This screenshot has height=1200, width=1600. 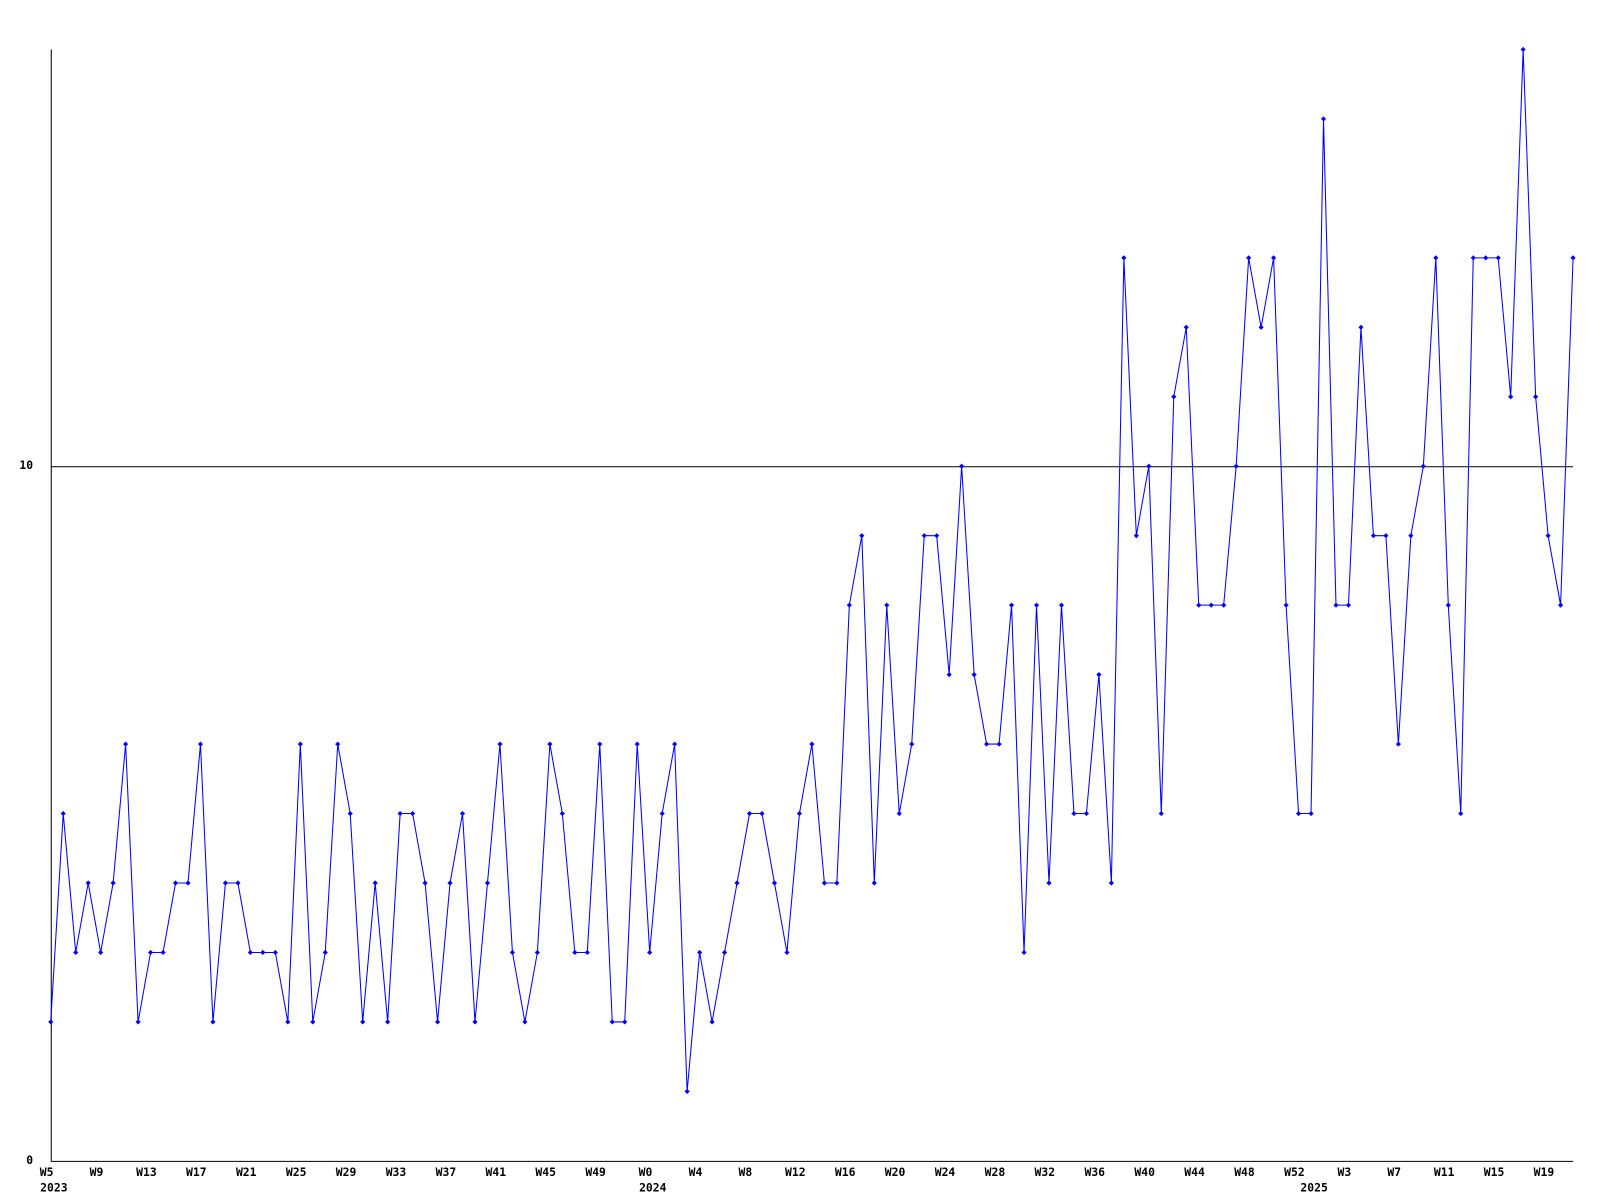 What do you see at coordinates (845, 1172) in the screenshot?
I see `x-tick-label: W16` at bounding box center [845, 1172].